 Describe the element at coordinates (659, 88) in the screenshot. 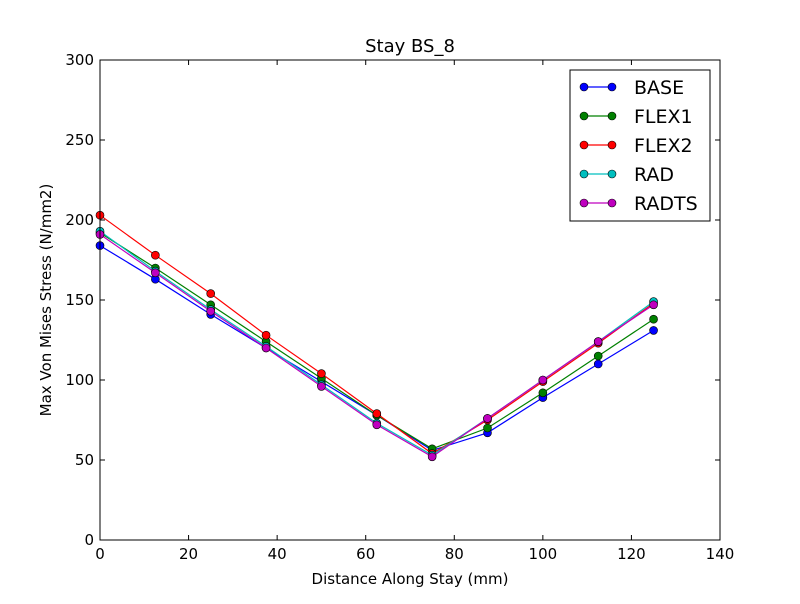

I see `legend-label-base: BASE` at that location.